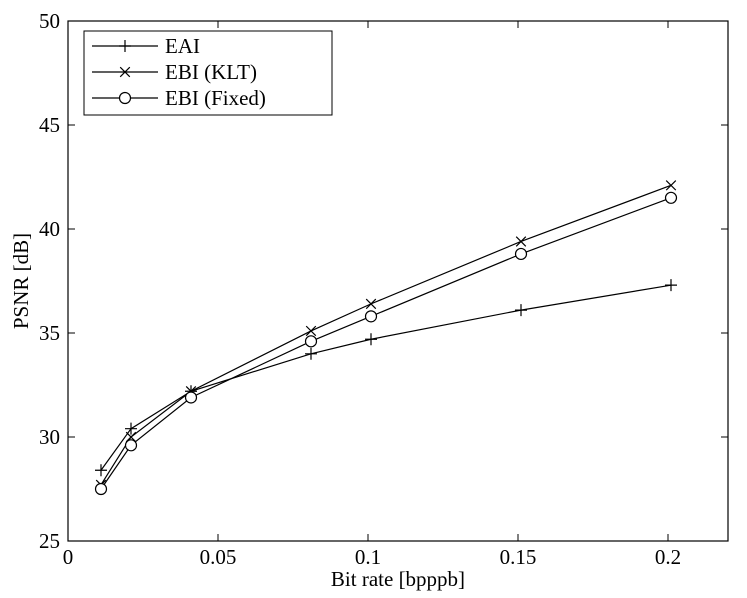 This screenshot has height=598, width=747. What do you see at coordinates (49, 125) in the screenshot?
I see `y-tick-label: 45` at bounding box center [49, 125].